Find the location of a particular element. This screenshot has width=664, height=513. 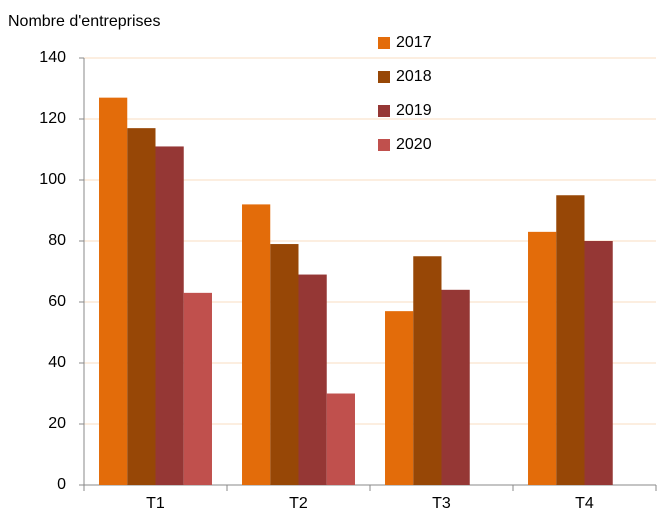

x-tick-label: T4 is located at coordinates (584, 503).